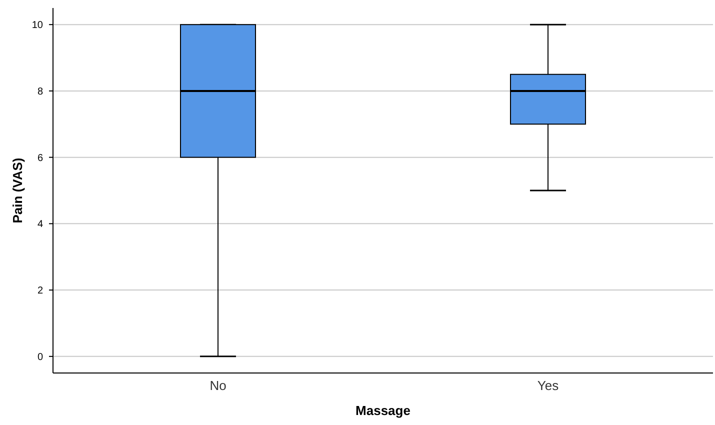 This screenshot has width=715, height=425. I want to click on x-tick-label: No, so click(218, 385).